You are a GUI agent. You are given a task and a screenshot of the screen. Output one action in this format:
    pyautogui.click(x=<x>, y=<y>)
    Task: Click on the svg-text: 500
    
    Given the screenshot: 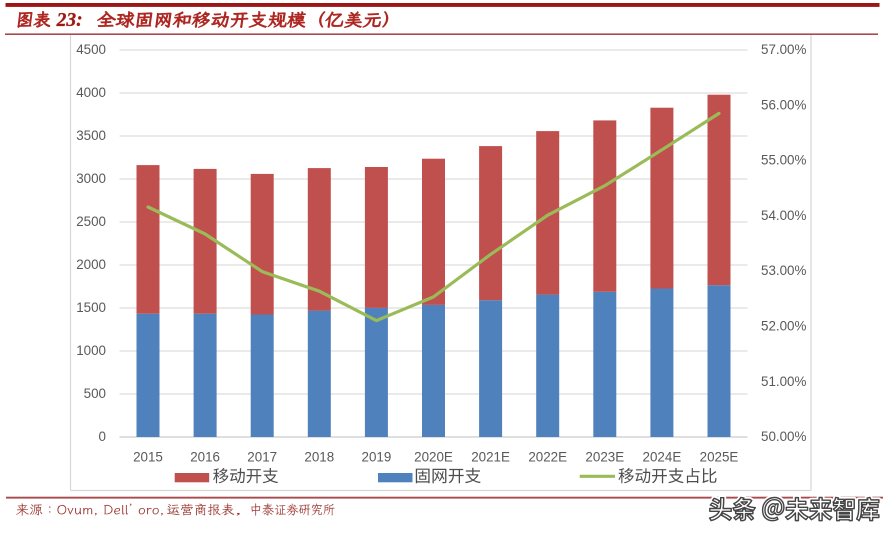 What is the action you would take?
    pyautogui.click(x=95, y=393)
    